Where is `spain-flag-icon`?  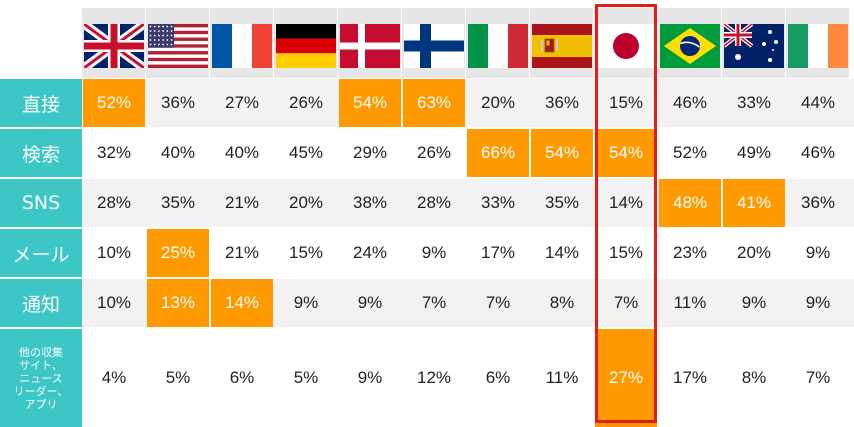 spain-flag-icon is located at coordinates (562, 46).